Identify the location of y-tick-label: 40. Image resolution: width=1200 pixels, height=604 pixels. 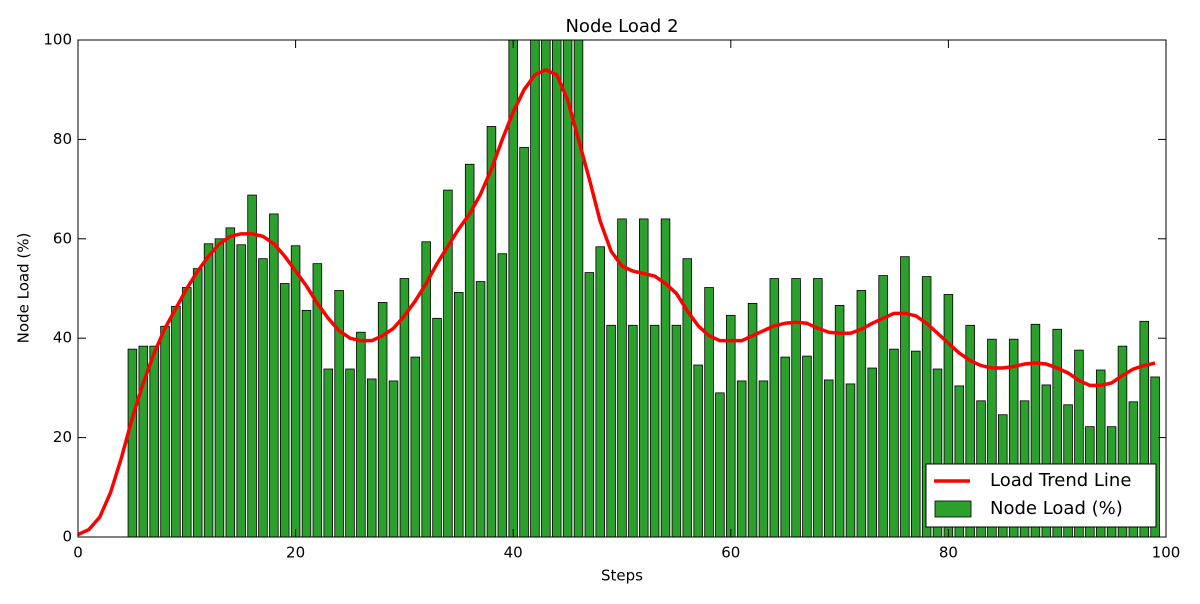
(62, 338).